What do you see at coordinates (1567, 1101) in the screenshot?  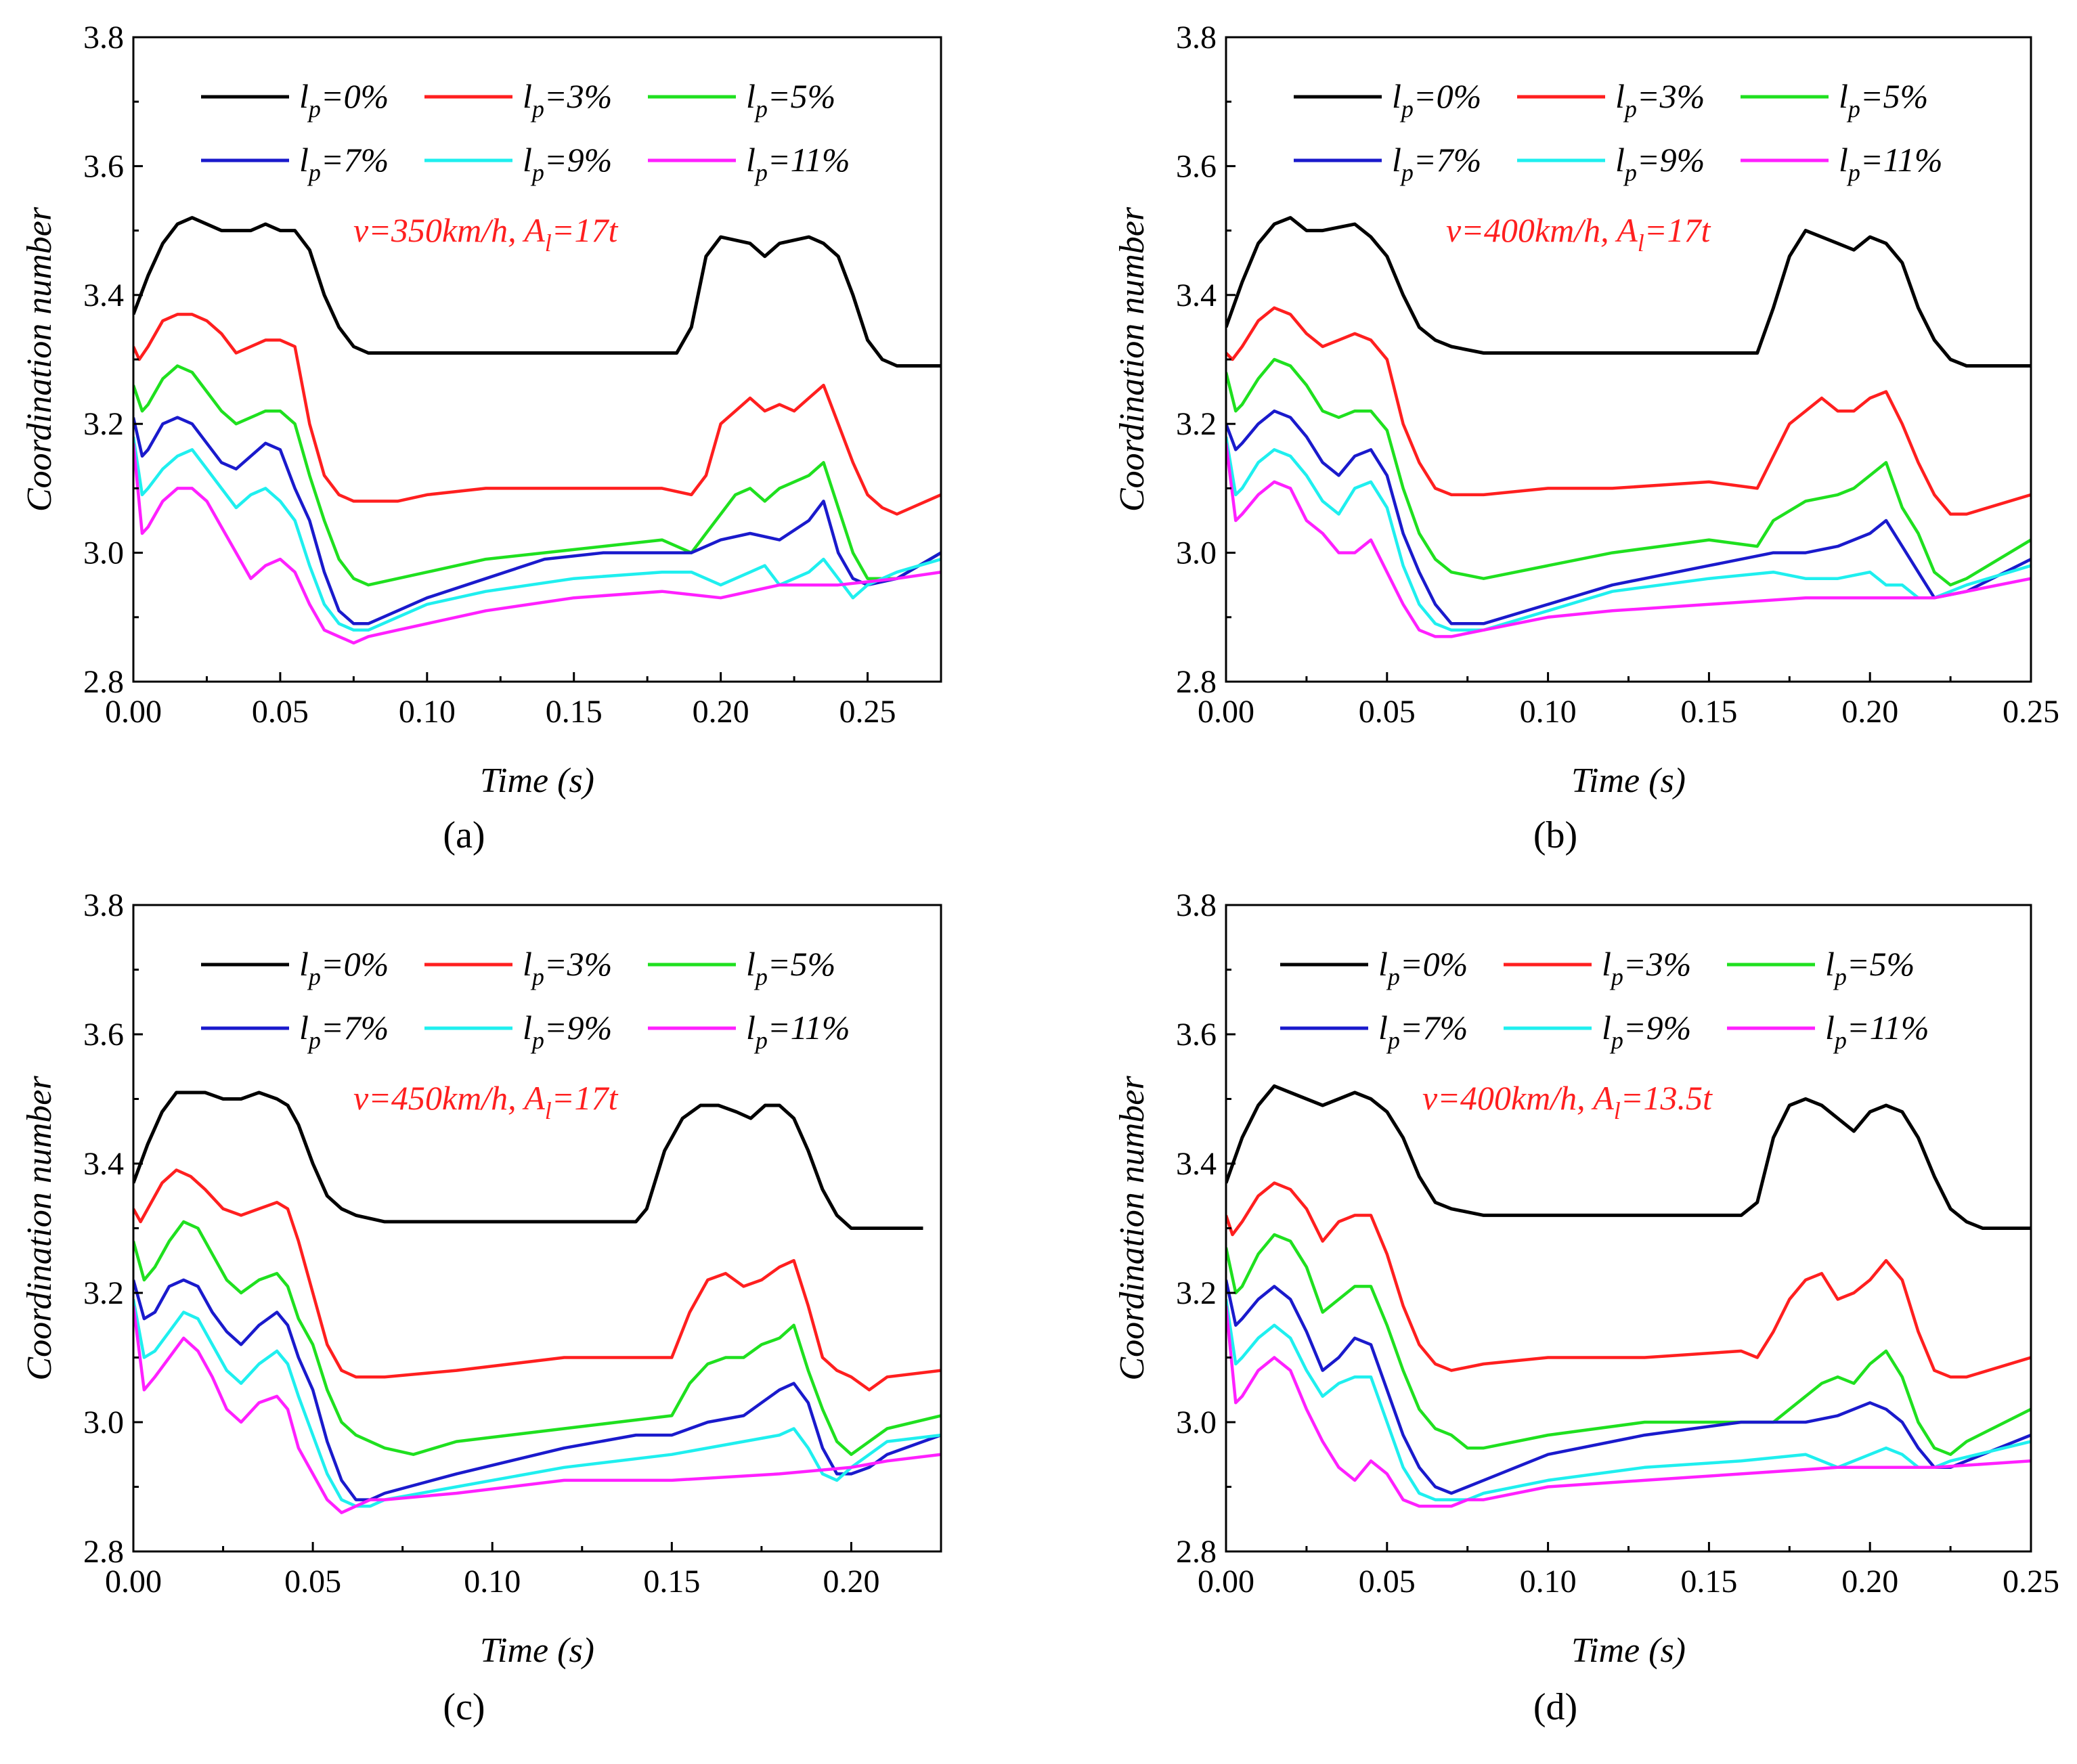 I see `condition-annotation: v=400km/h, Al=13.5t` at bounding box center [1567, 1101].